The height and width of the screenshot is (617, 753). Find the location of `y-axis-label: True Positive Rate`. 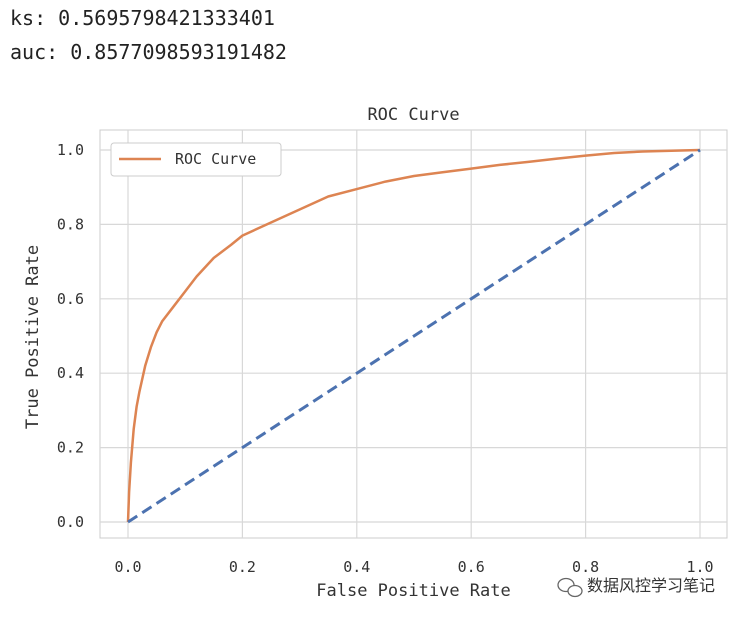

y-axis-label: True Positive Rate is located at coordinates (33, 337).